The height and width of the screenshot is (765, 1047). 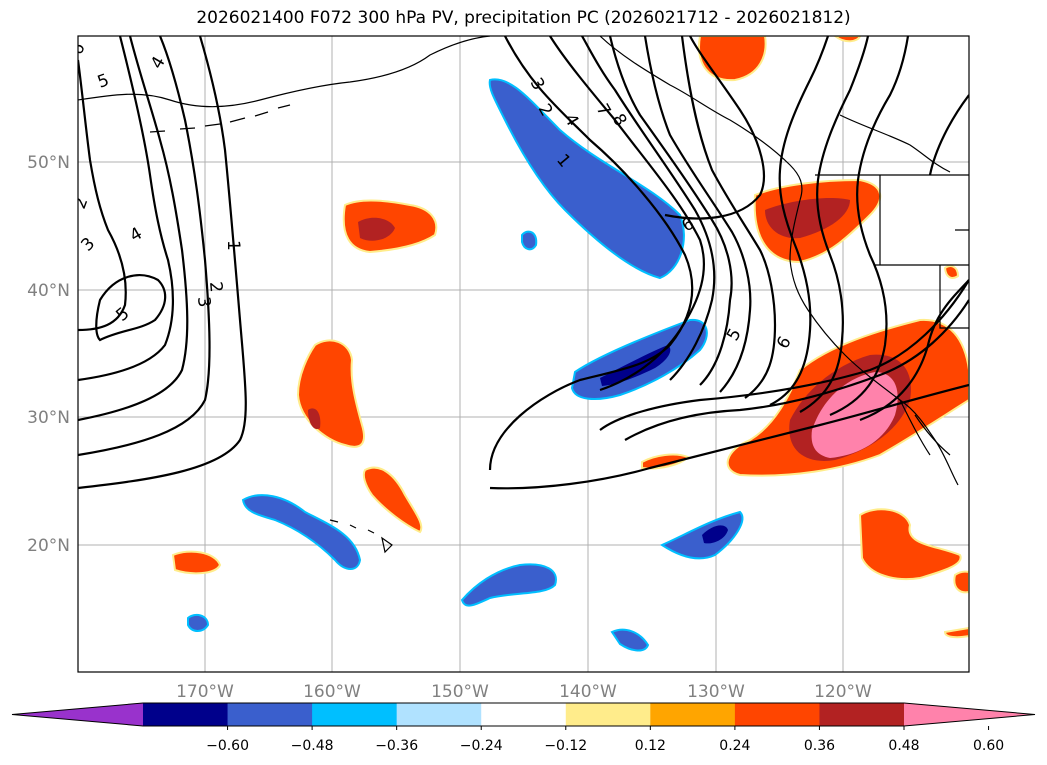 What do you see at coordinates (48, 546) in the screenshot?
I see `lat-tick-label: 20°N` at bounding box center [48, 546].